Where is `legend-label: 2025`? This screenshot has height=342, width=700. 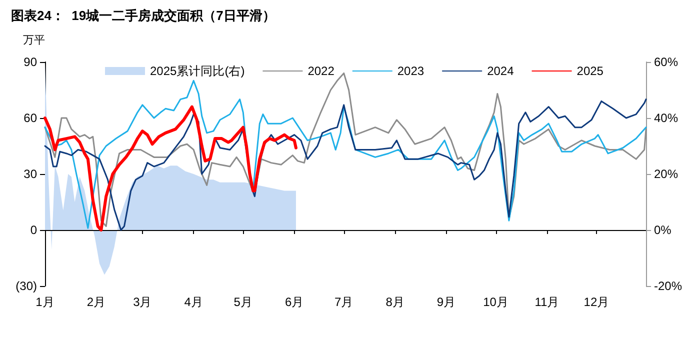 legend-label: 2025 is located at coordinates (590, 71).